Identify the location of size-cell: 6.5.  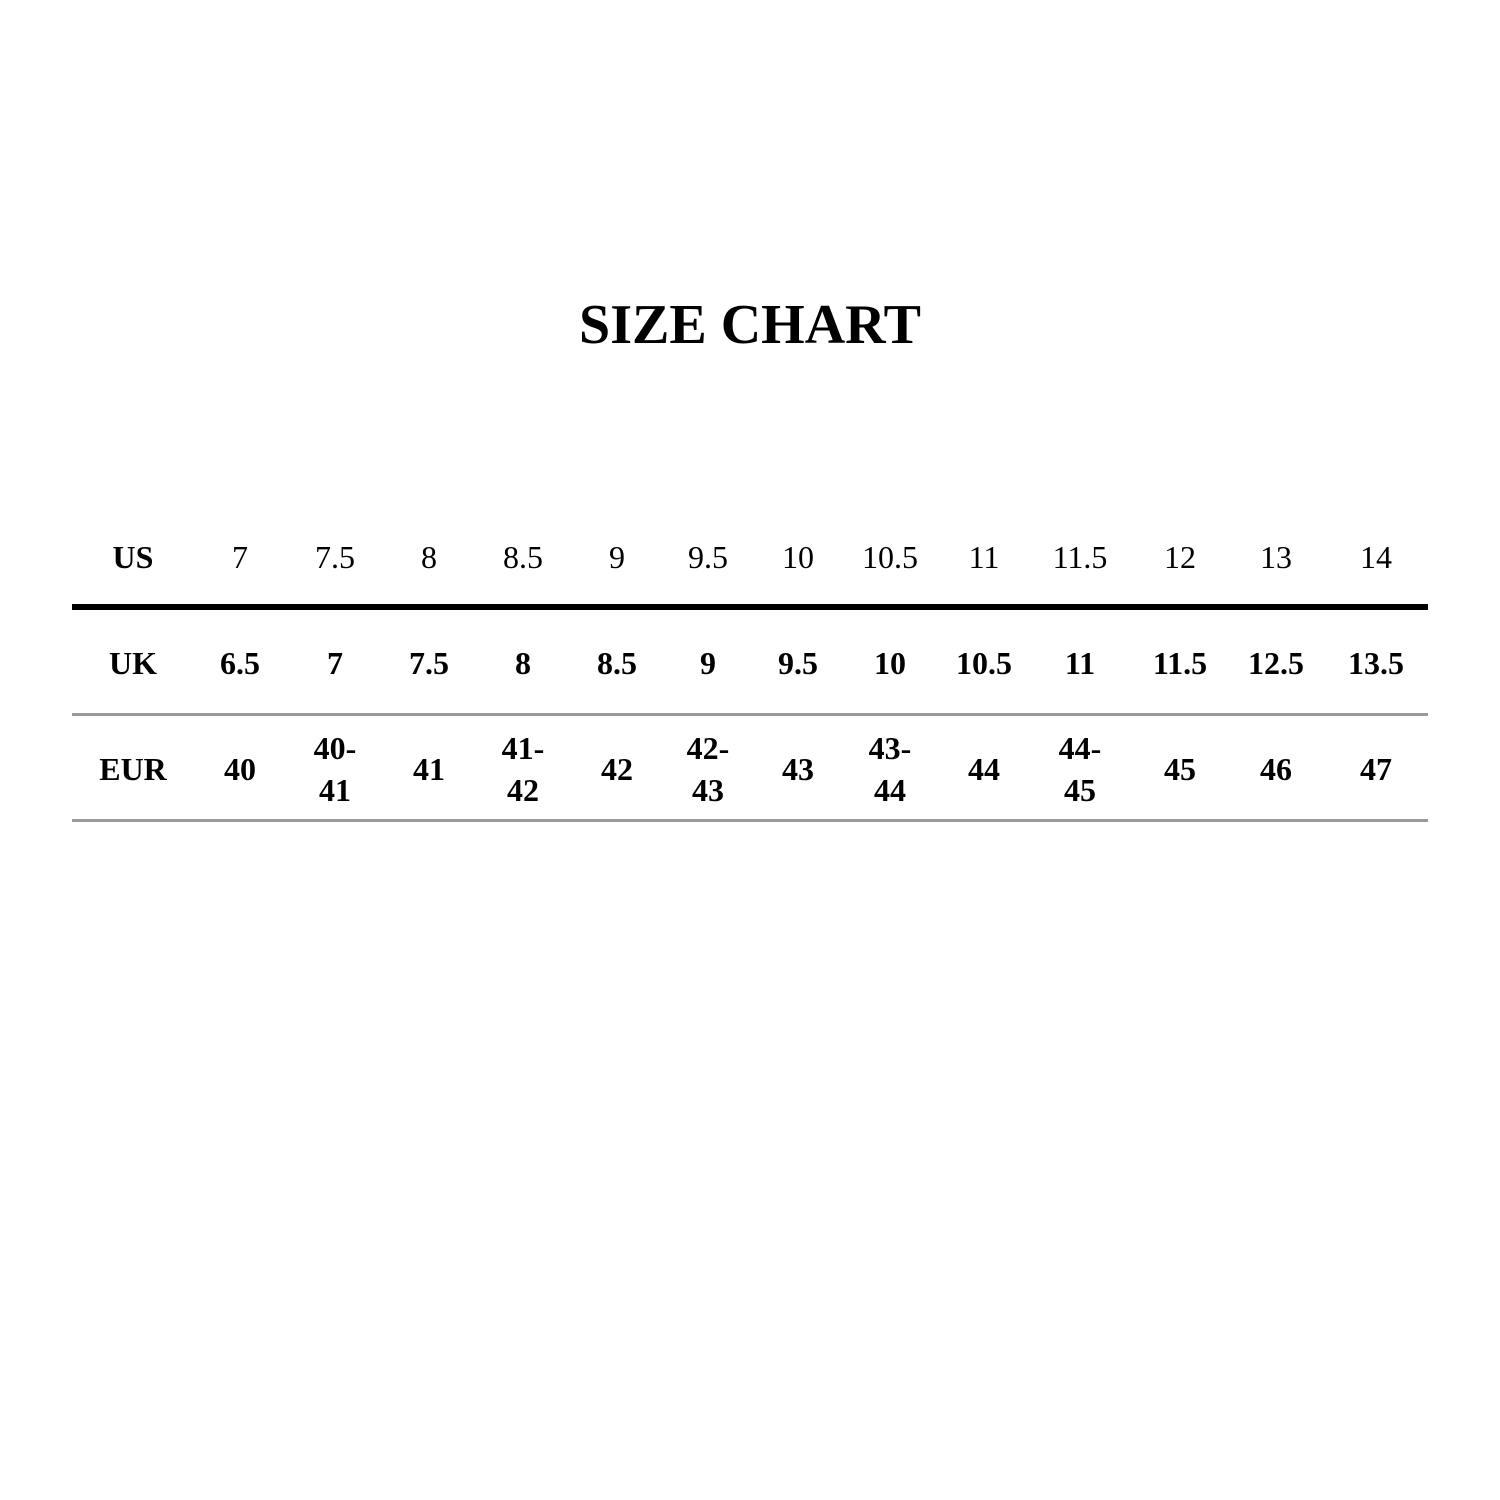
(240, 663).